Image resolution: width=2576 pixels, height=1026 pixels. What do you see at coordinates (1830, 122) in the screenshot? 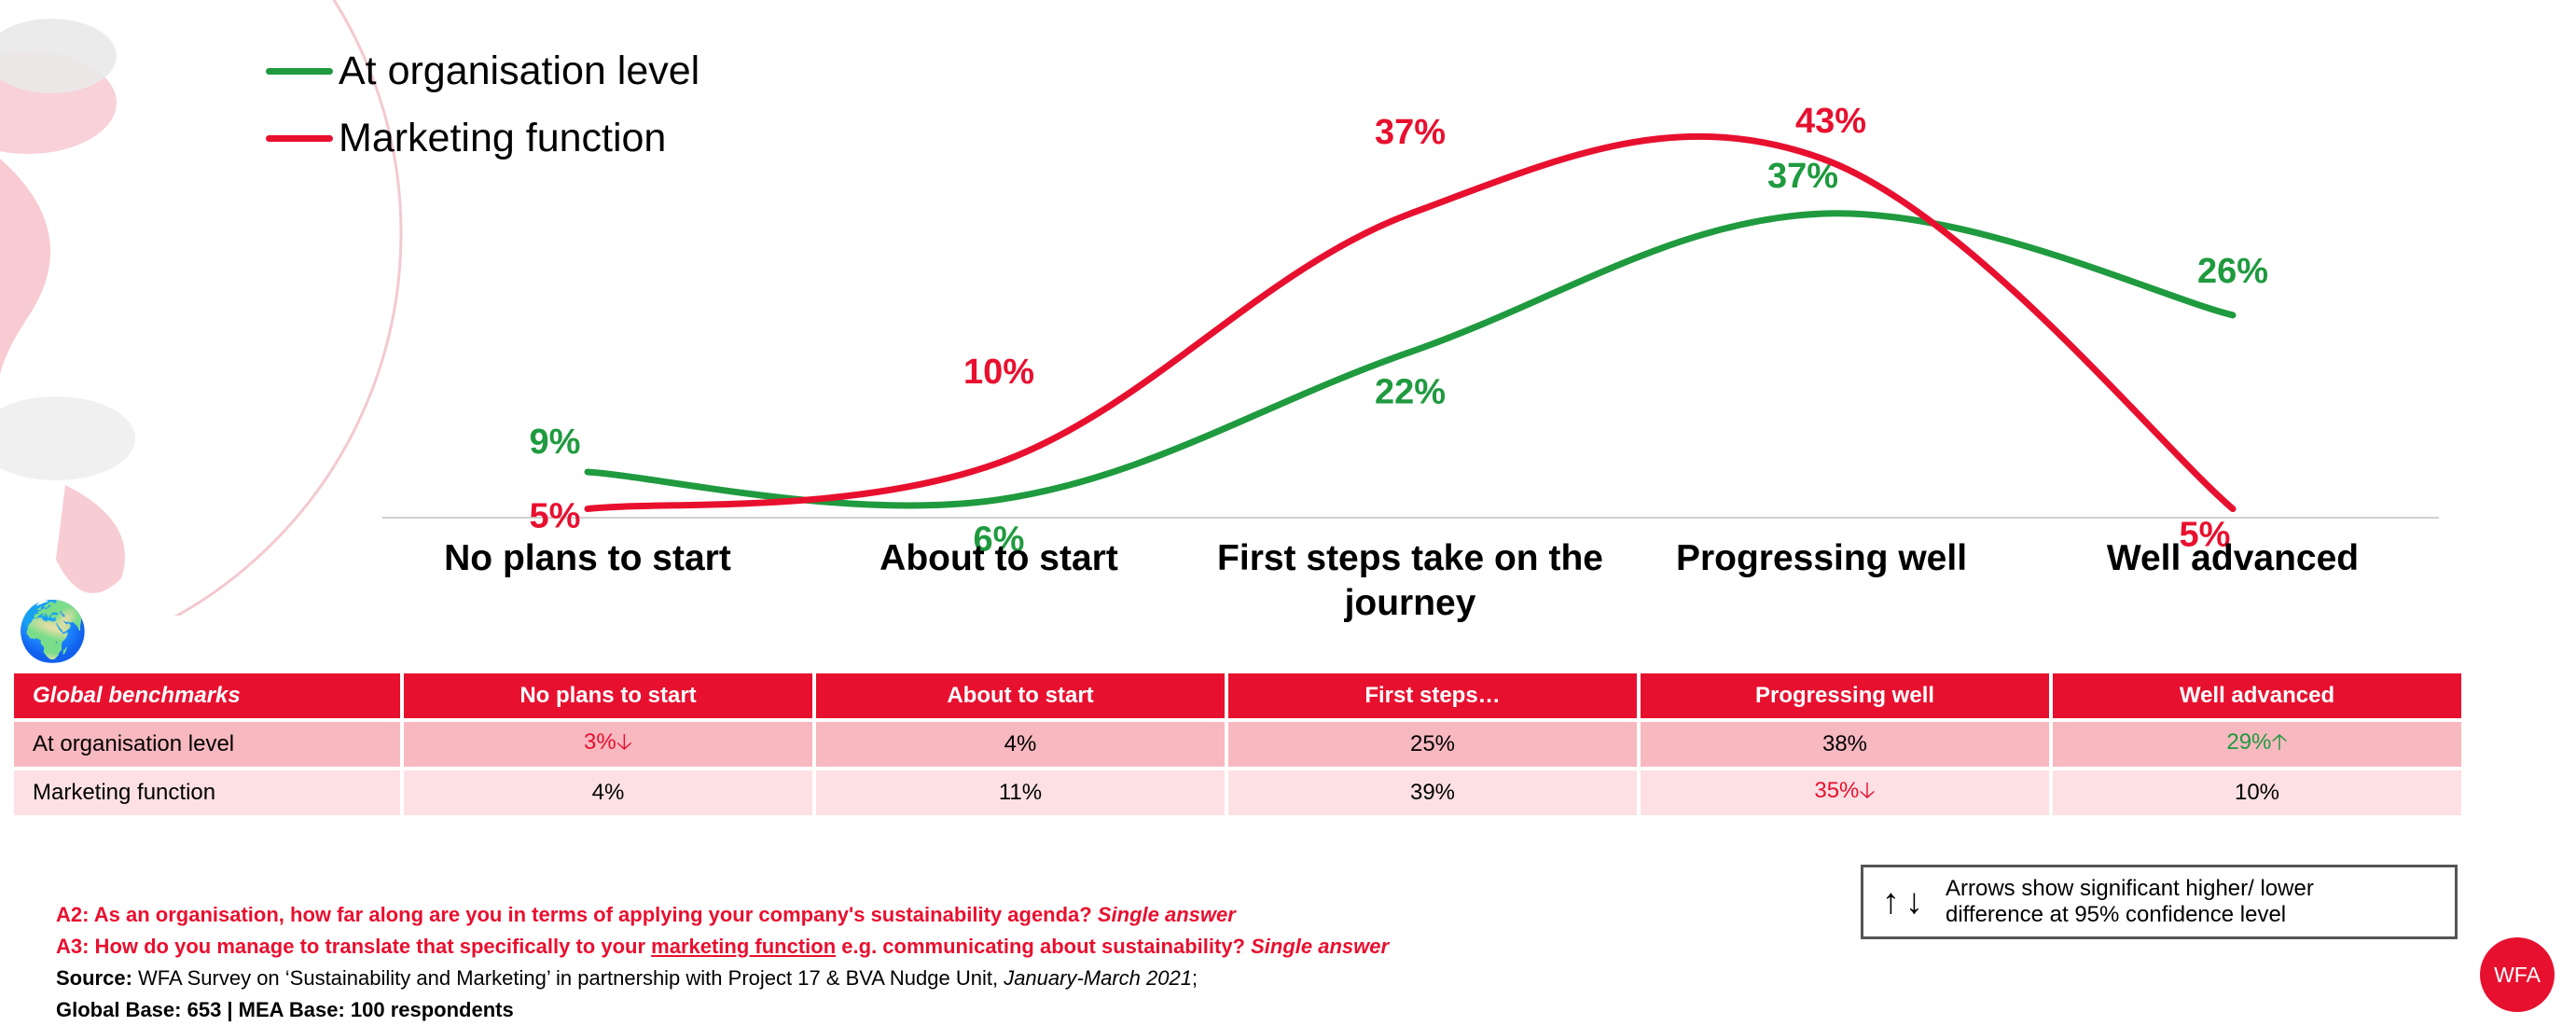
I see `data-label-marketing: 43%` at bounding box center [1830, 122].